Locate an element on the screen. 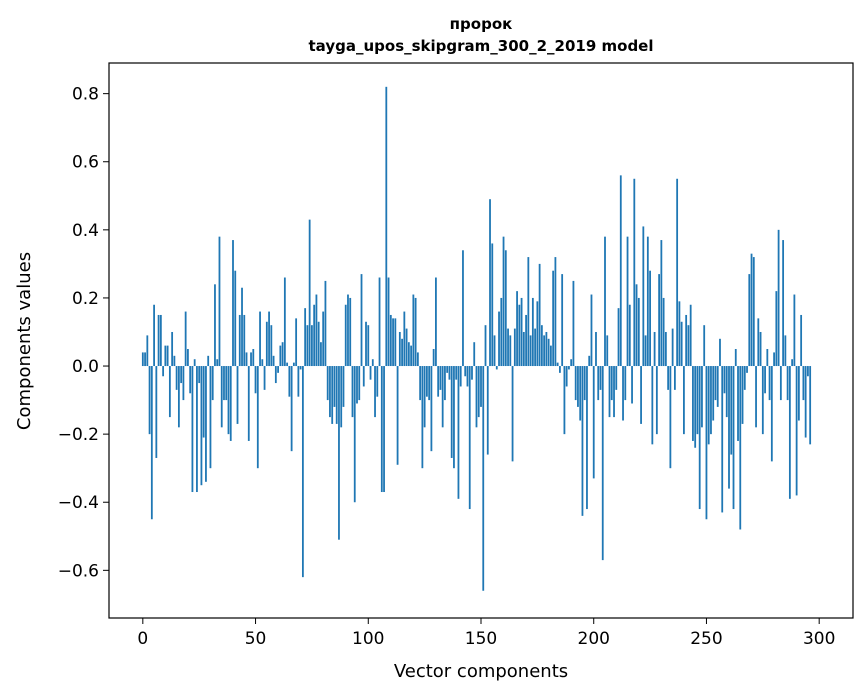  y-tick-label: 0.2 is located at coordinates (85, 299).